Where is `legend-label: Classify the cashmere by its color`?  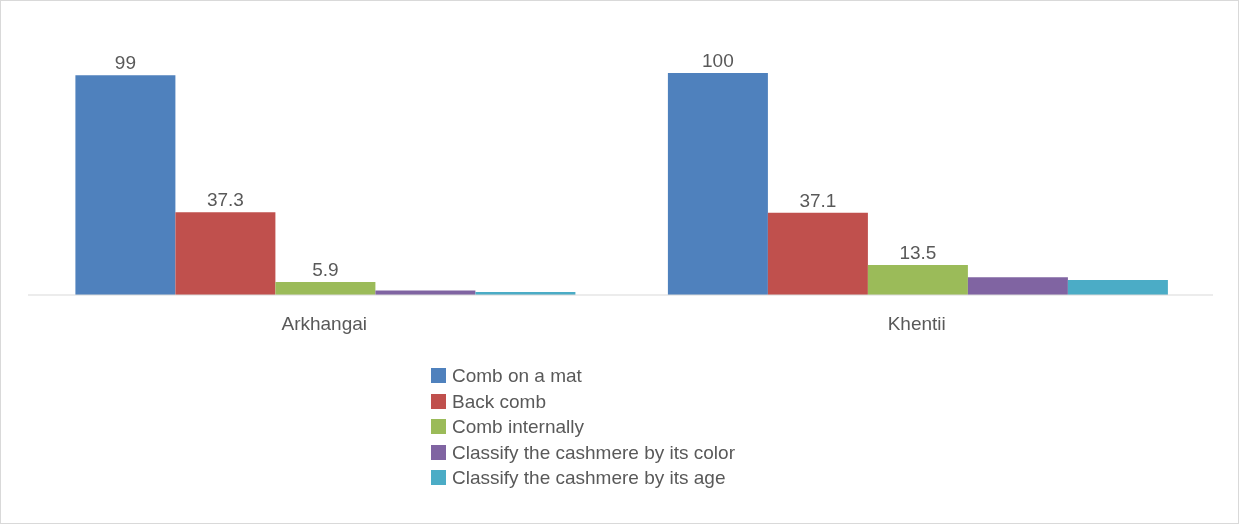 legend-label: Classify the cashmere by its color is located at coordinates (593, 452).